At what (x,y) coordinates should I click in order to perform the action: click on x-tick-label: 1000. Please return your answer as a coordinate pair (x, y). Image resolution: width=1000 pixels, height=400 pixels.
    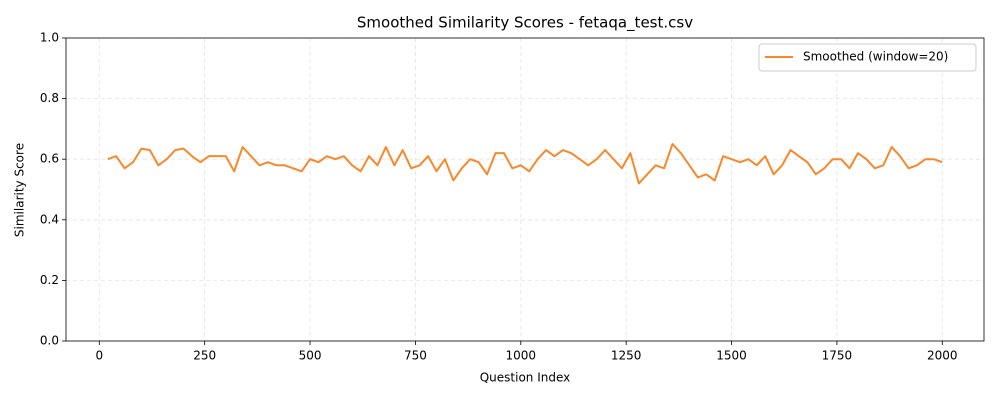
    Looking at the image, I should click on (521, 356).